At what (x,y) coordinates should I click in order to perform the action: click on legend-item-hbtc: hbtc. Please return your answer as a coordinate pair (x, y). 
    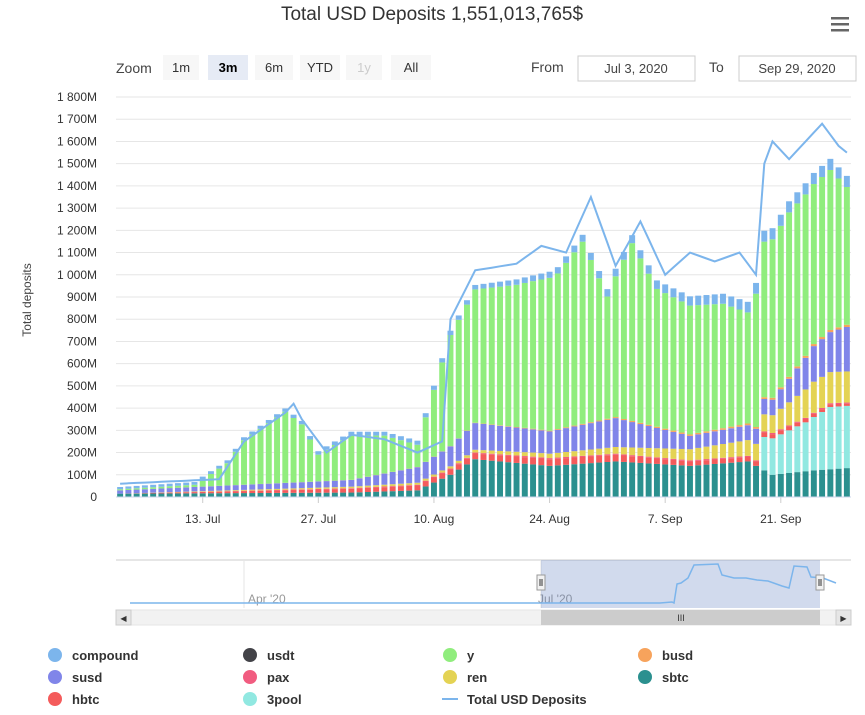
    Looking at the image, I should click on (73, 699).